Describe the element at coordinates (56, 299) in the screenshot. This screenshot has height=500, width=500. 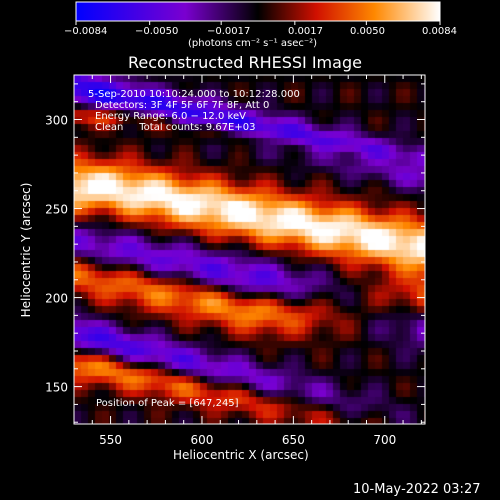
I see `y-tick-label: 200` at that location.